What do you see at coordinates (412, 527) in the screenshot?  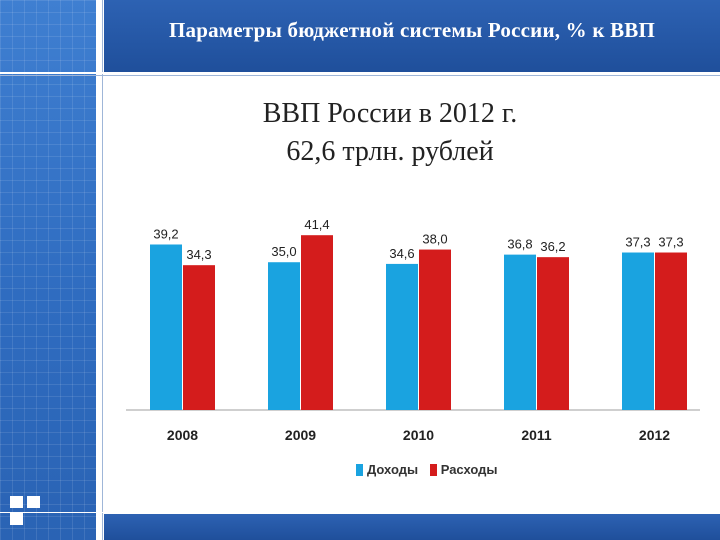 I see `footer-bar` at bounding box center [412, 527].